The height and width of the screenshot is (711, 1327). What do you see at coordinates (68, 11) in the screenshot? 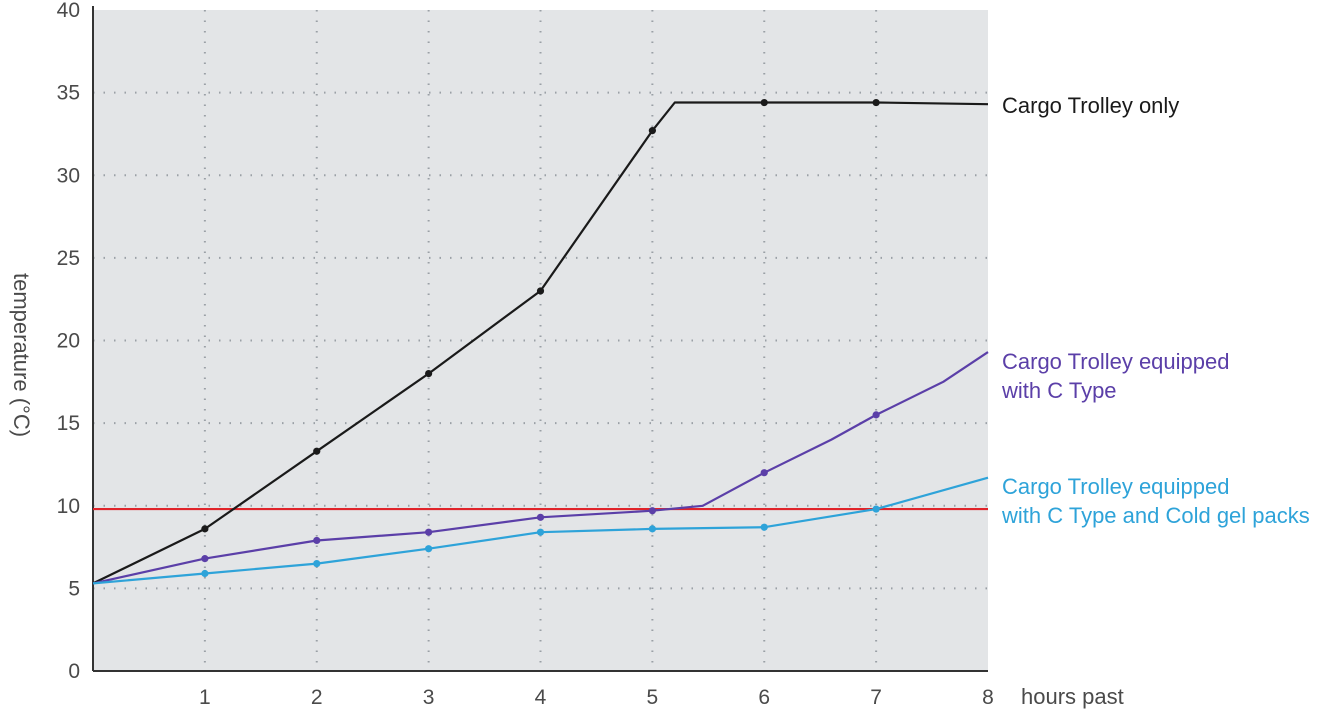
I see `y-tick-label: 40` at bounding box center [68, 11].